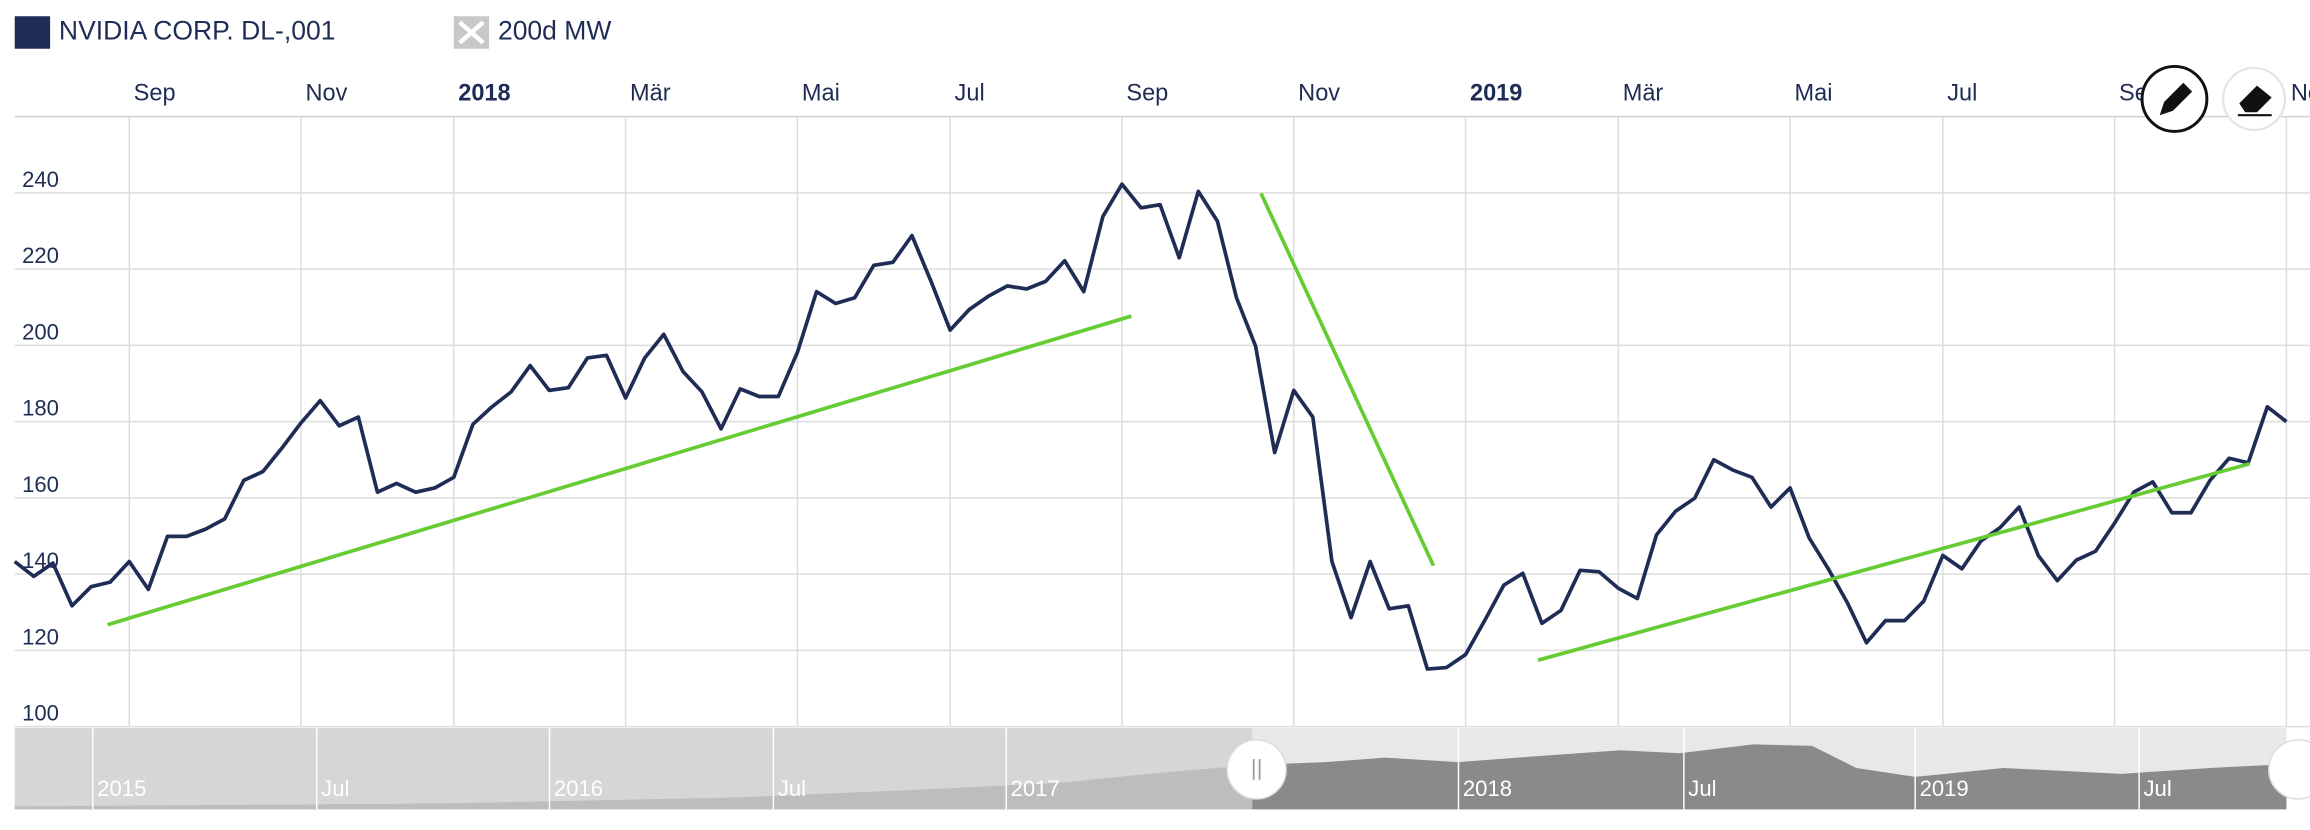  I want to click on legend-swatch, so click(32, 32).